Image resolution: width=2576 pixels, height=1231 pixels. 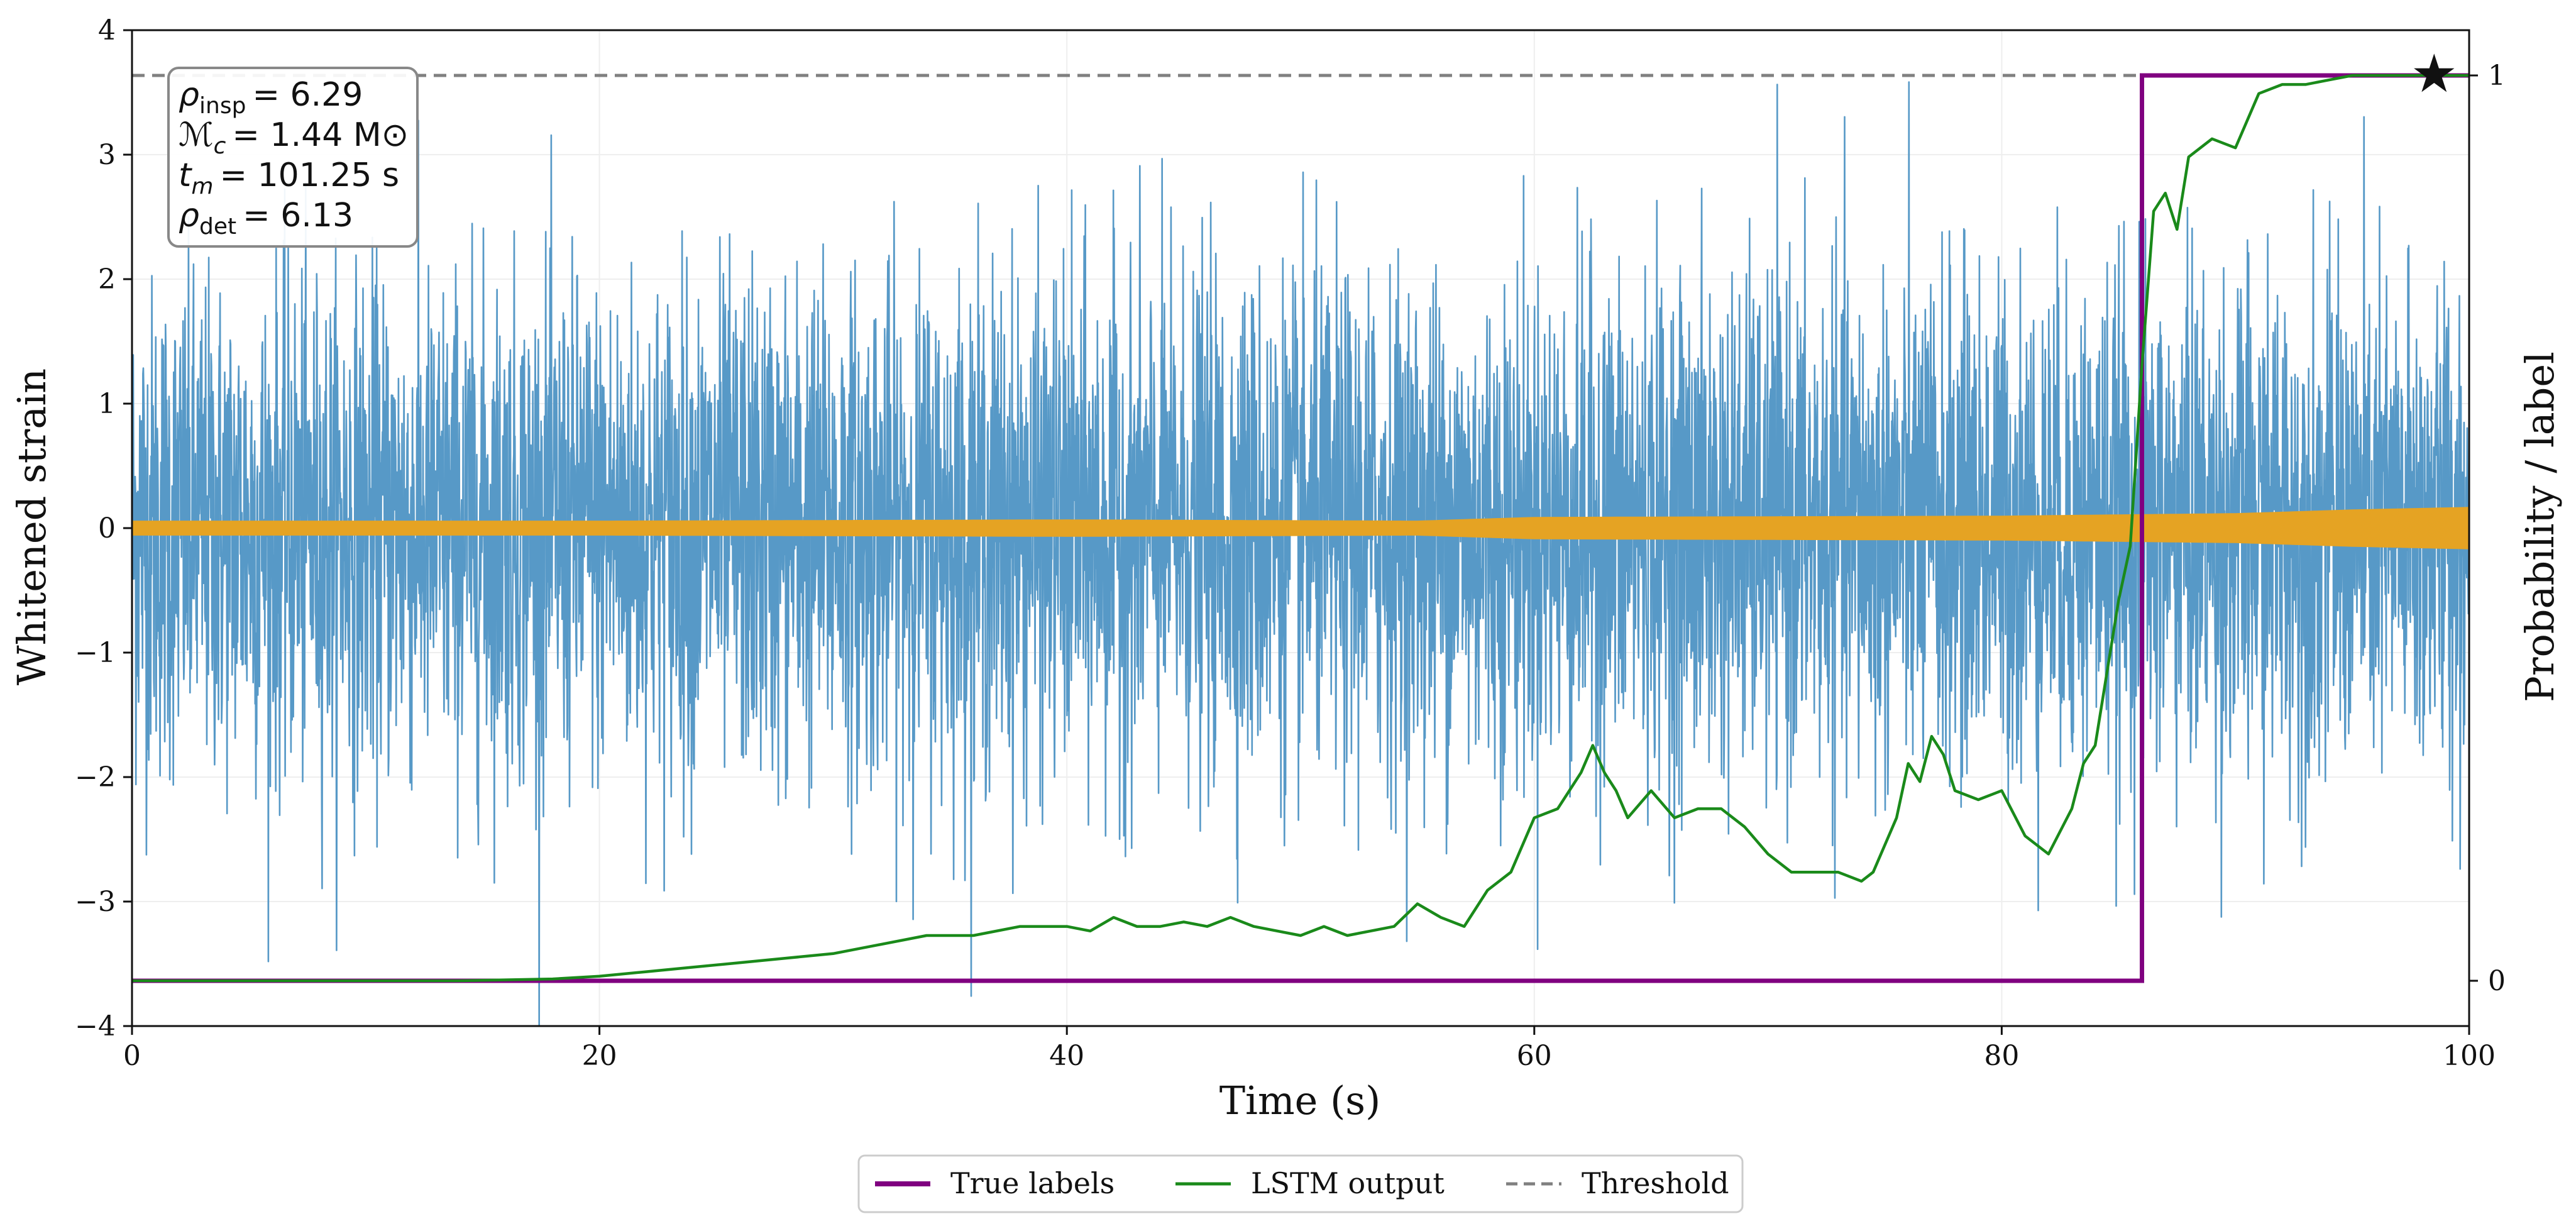 I want to click on x-tick-label: 20, so click(x=599, y=1056).